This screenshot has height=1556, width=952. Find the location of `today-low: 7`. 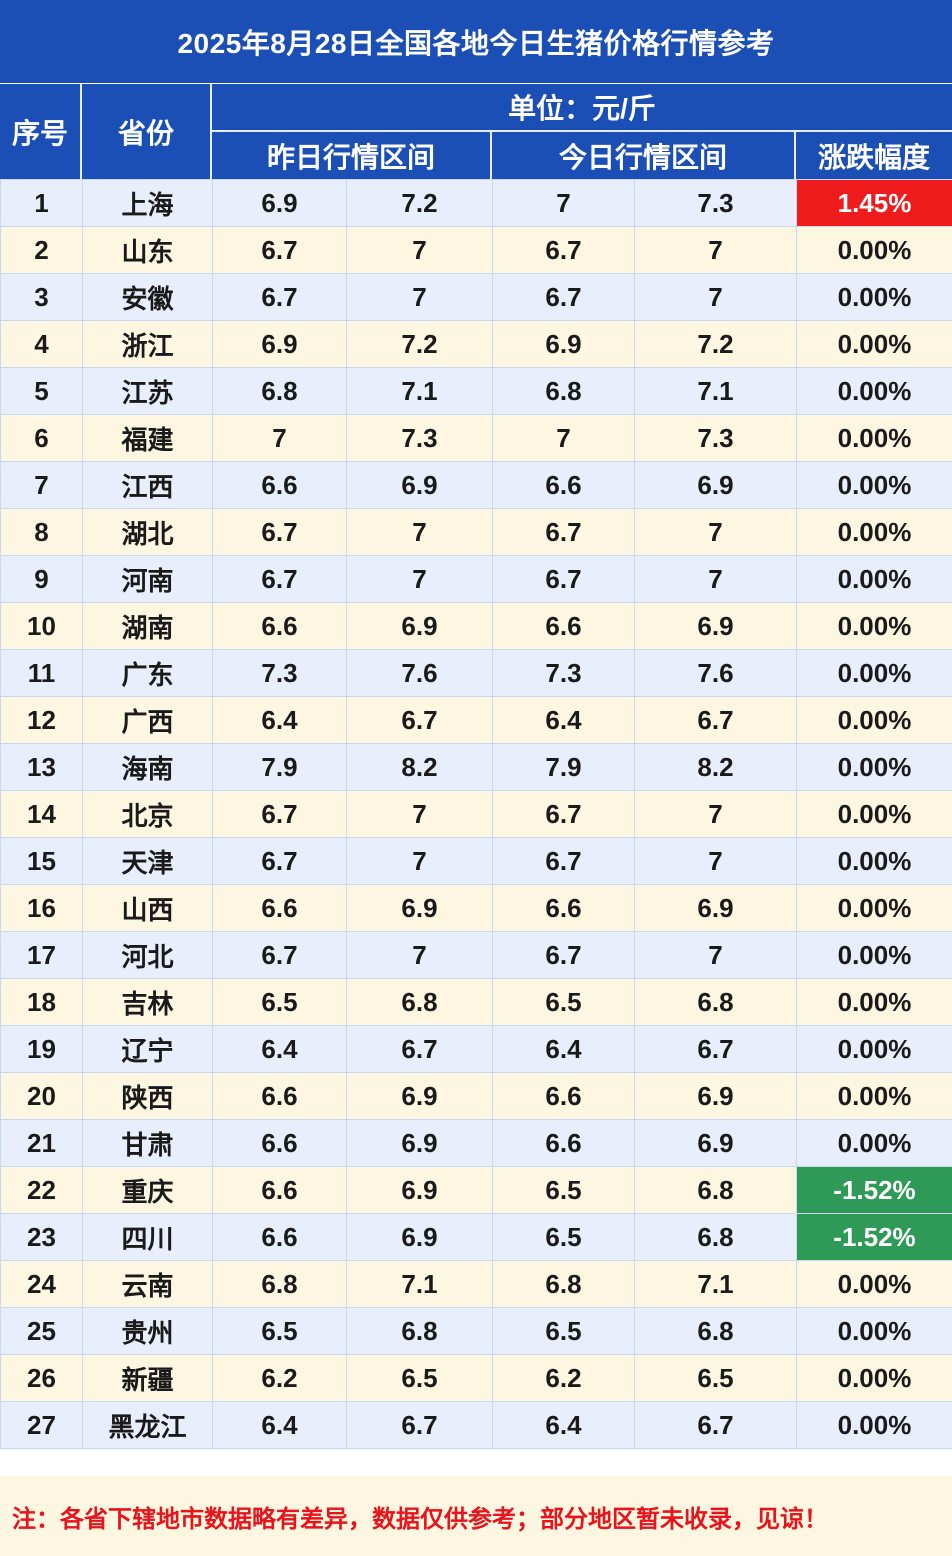

today-low: 7 is located at coordinates (563, 203).